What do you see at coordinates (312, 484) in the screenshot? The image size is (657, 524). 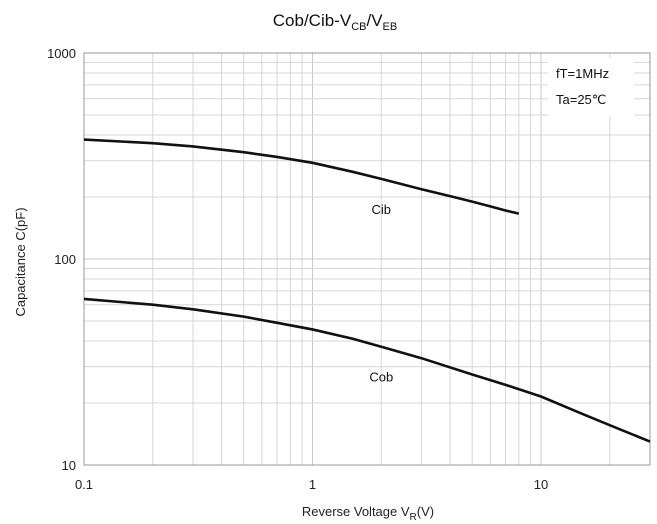 I see `x-tick-label: 1` at bounding box center [312, 484].